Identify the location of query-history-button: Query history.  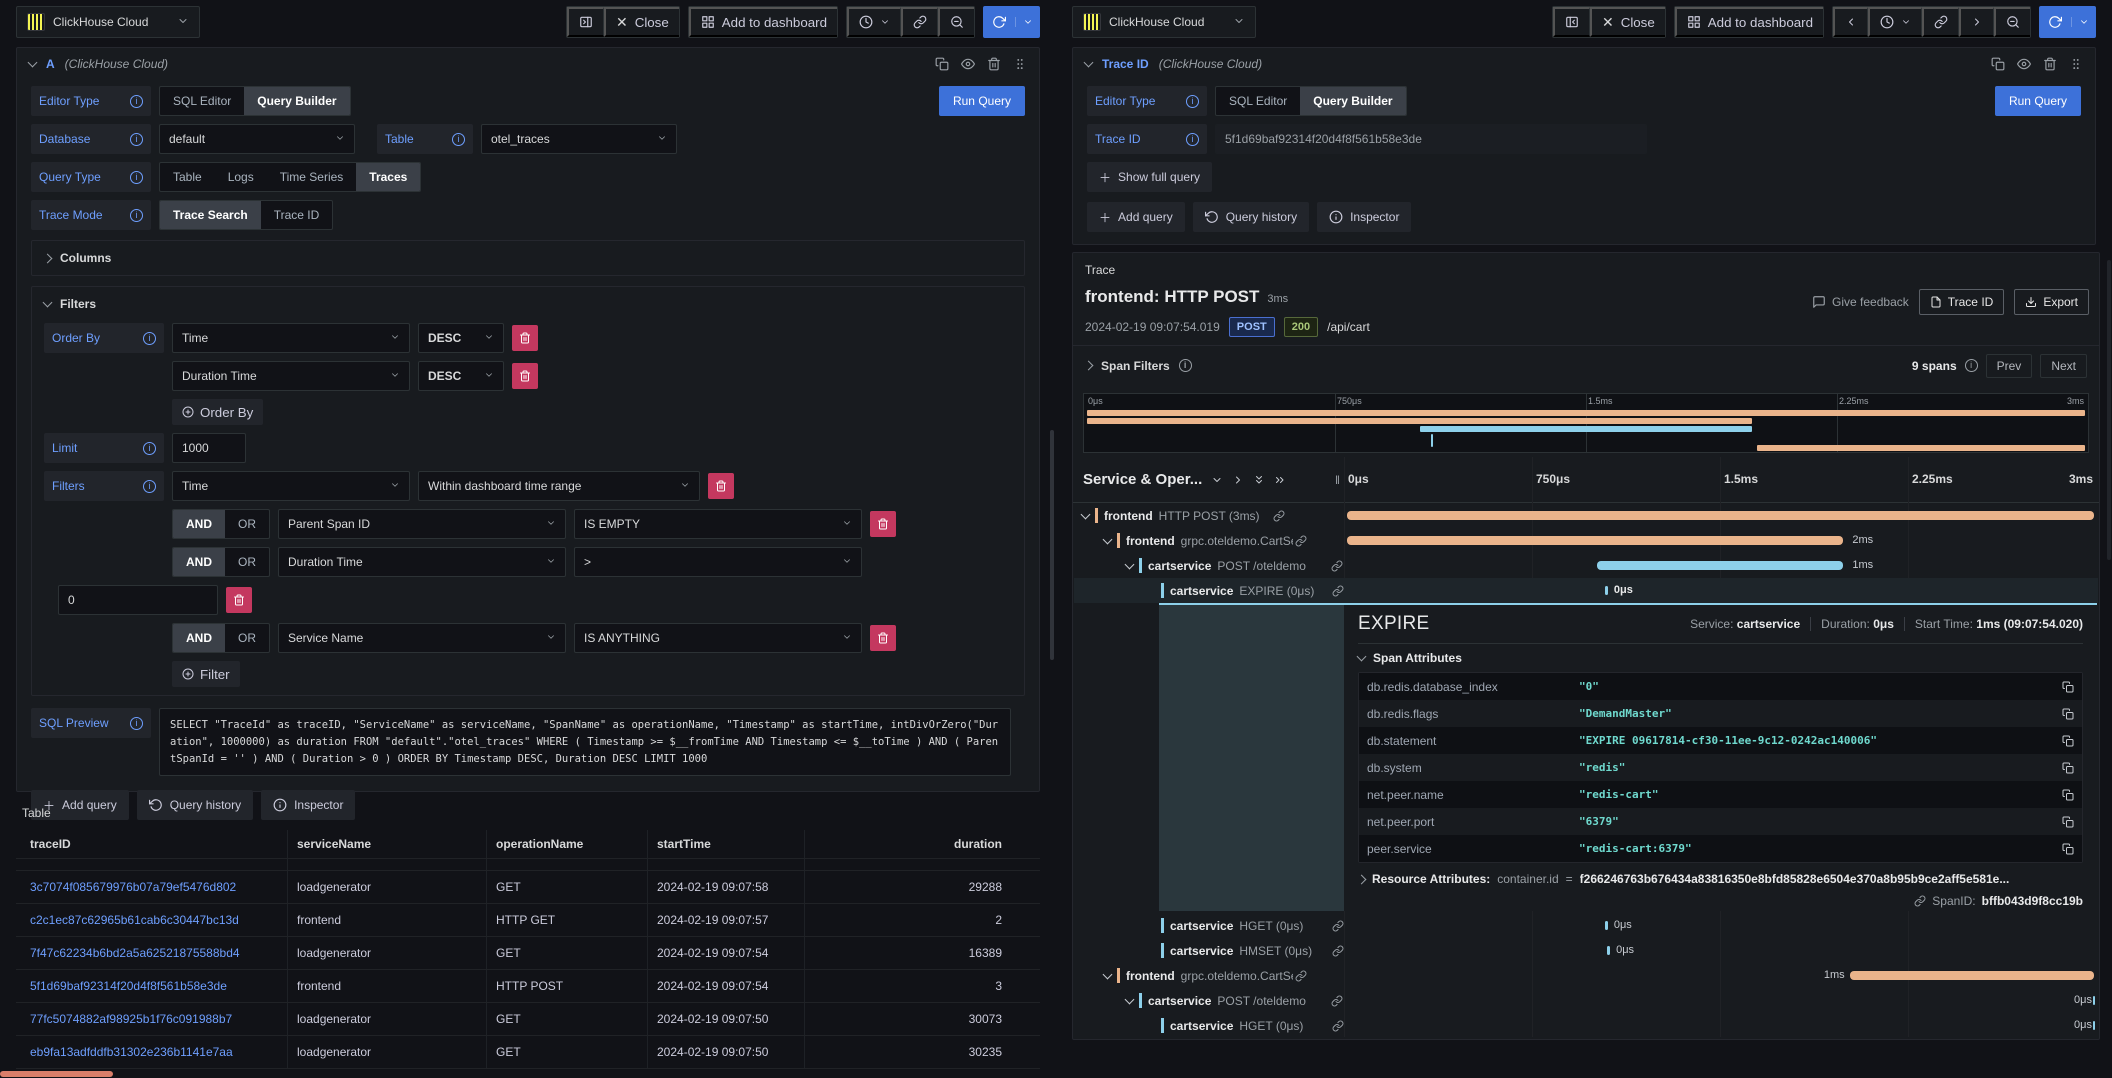
(1251, 217).